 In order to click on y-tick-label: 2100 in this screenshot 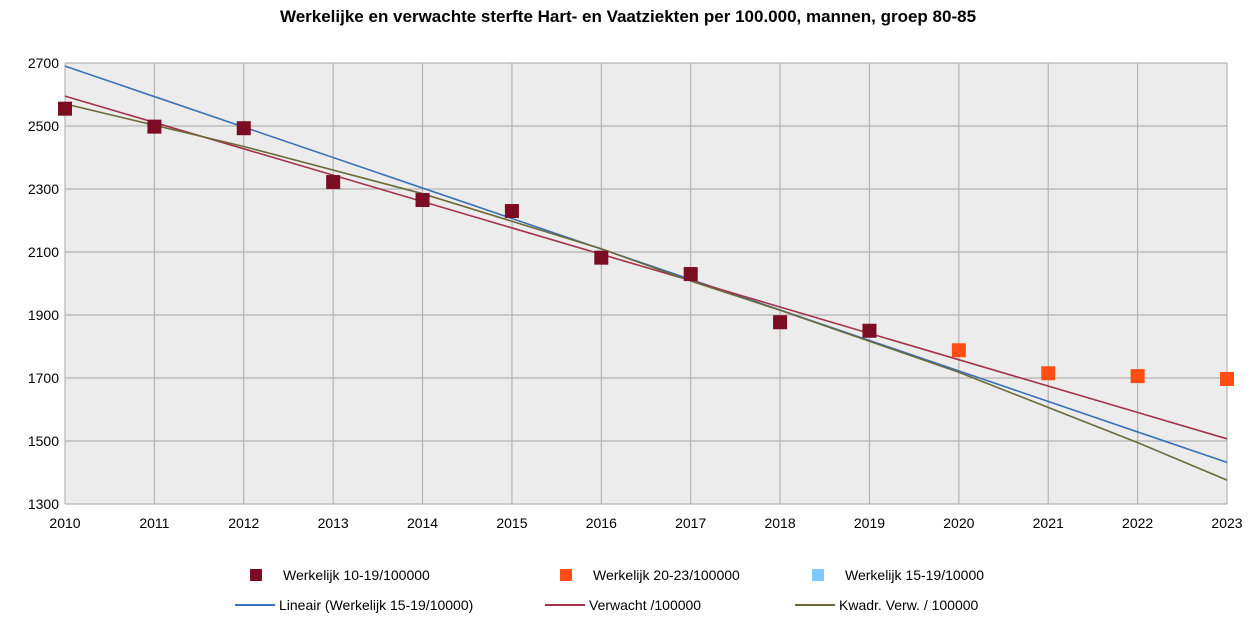, I will do `click(43, 252)`.